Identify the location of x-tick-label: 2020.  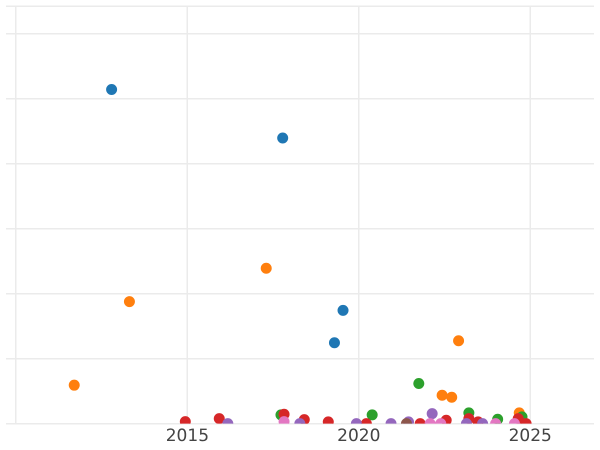
(358, 436).